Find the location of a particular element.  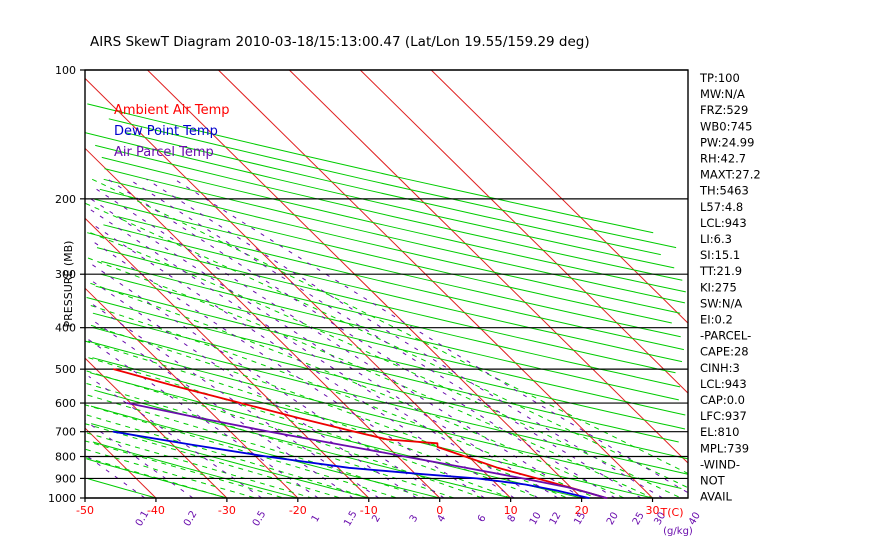

legend-dew-point-temp: Dew Point Temp is located at coordinates (166, 131).